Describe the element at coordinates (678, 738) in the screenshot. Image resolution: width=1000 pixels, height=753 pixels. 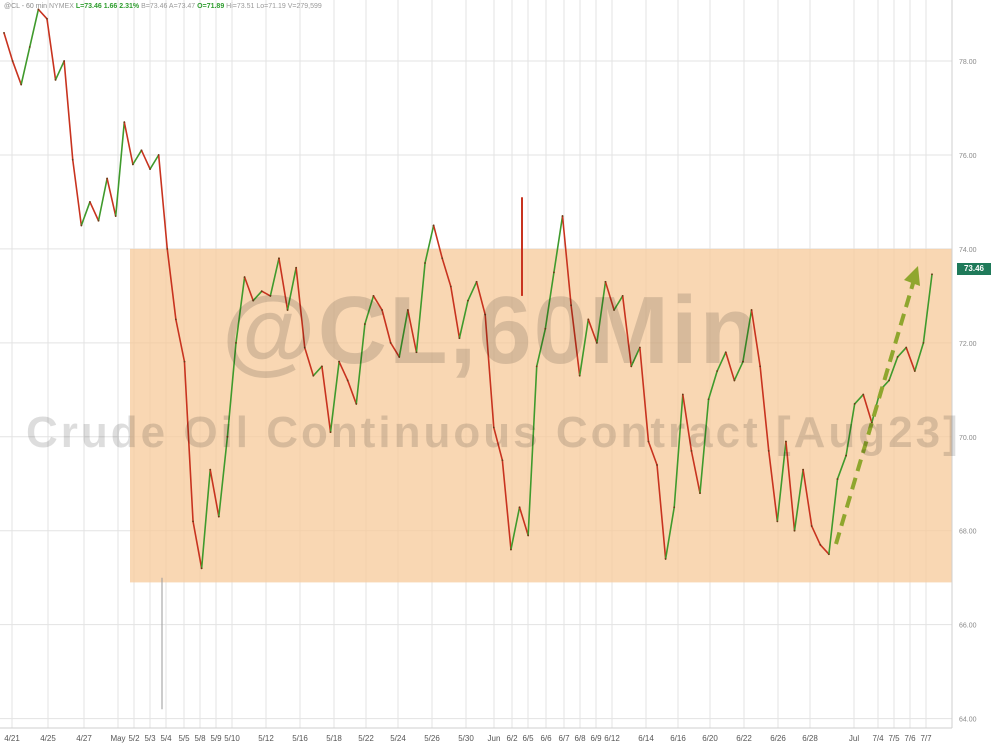
I see `x-tick-label: 6/16` at that location.